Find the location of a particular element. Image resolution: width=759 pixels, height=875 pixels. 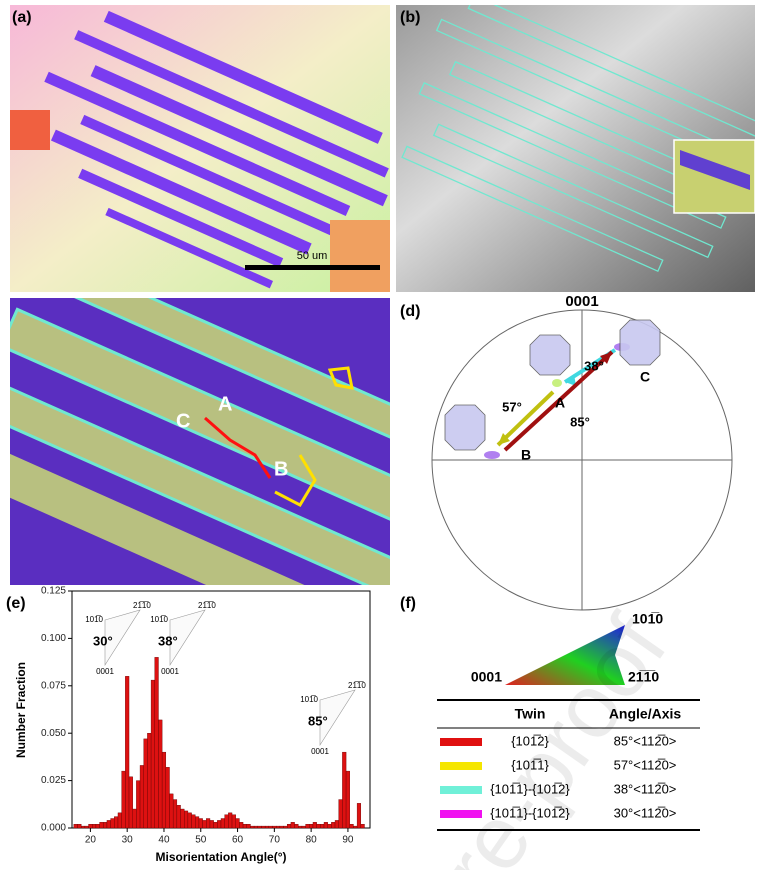

x-tick-label: 30 is located at coordinates (128, 840).